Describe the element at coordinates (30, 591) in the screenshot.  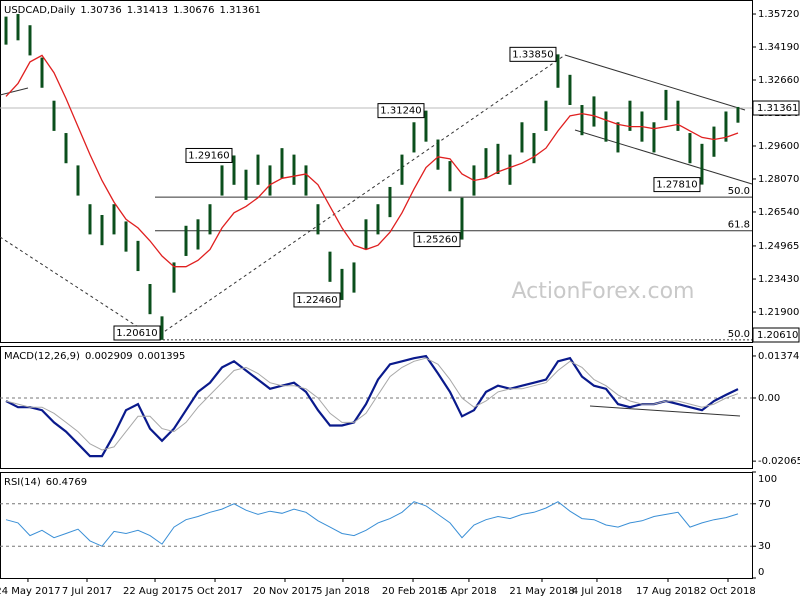
I see `x-tick-label: 24 May 2017` at that location.